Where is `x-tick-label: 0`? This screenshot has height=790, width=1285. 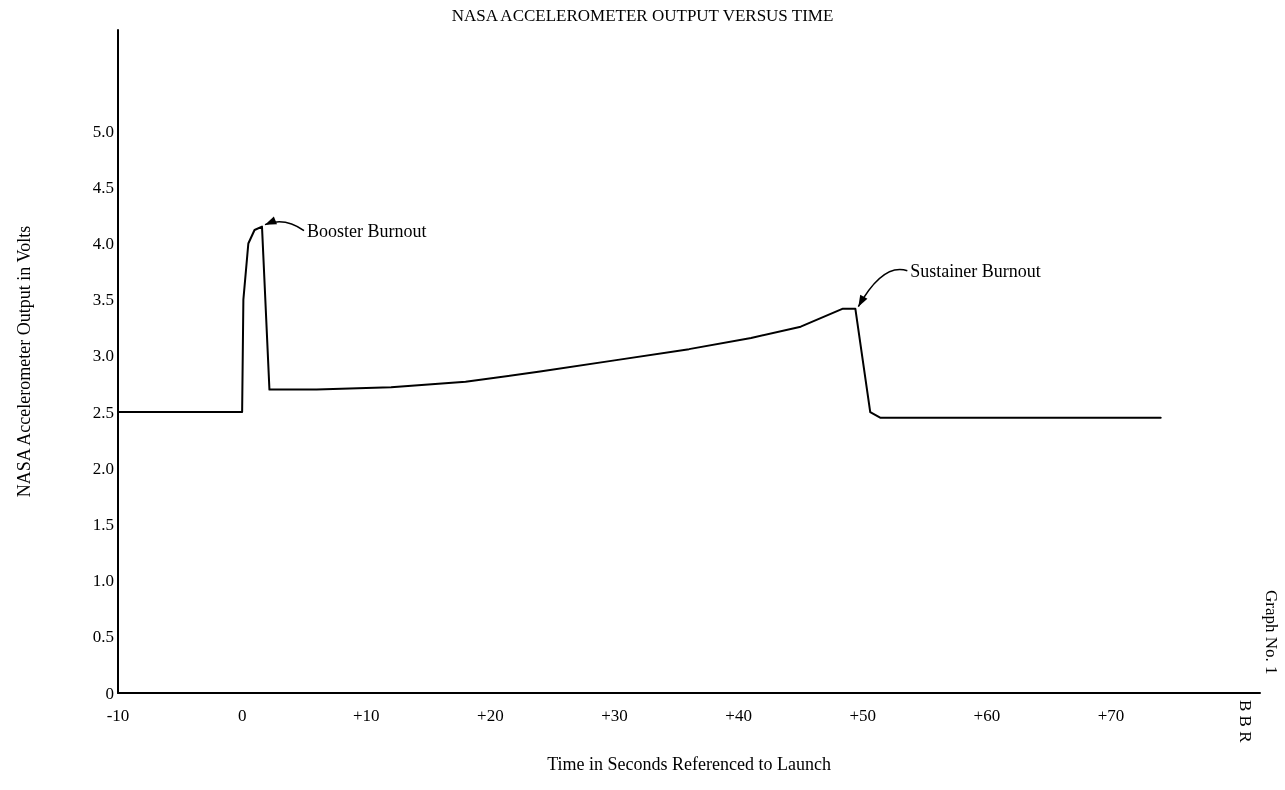
x-tick-label: 0 is located at coordinates (242, 715).